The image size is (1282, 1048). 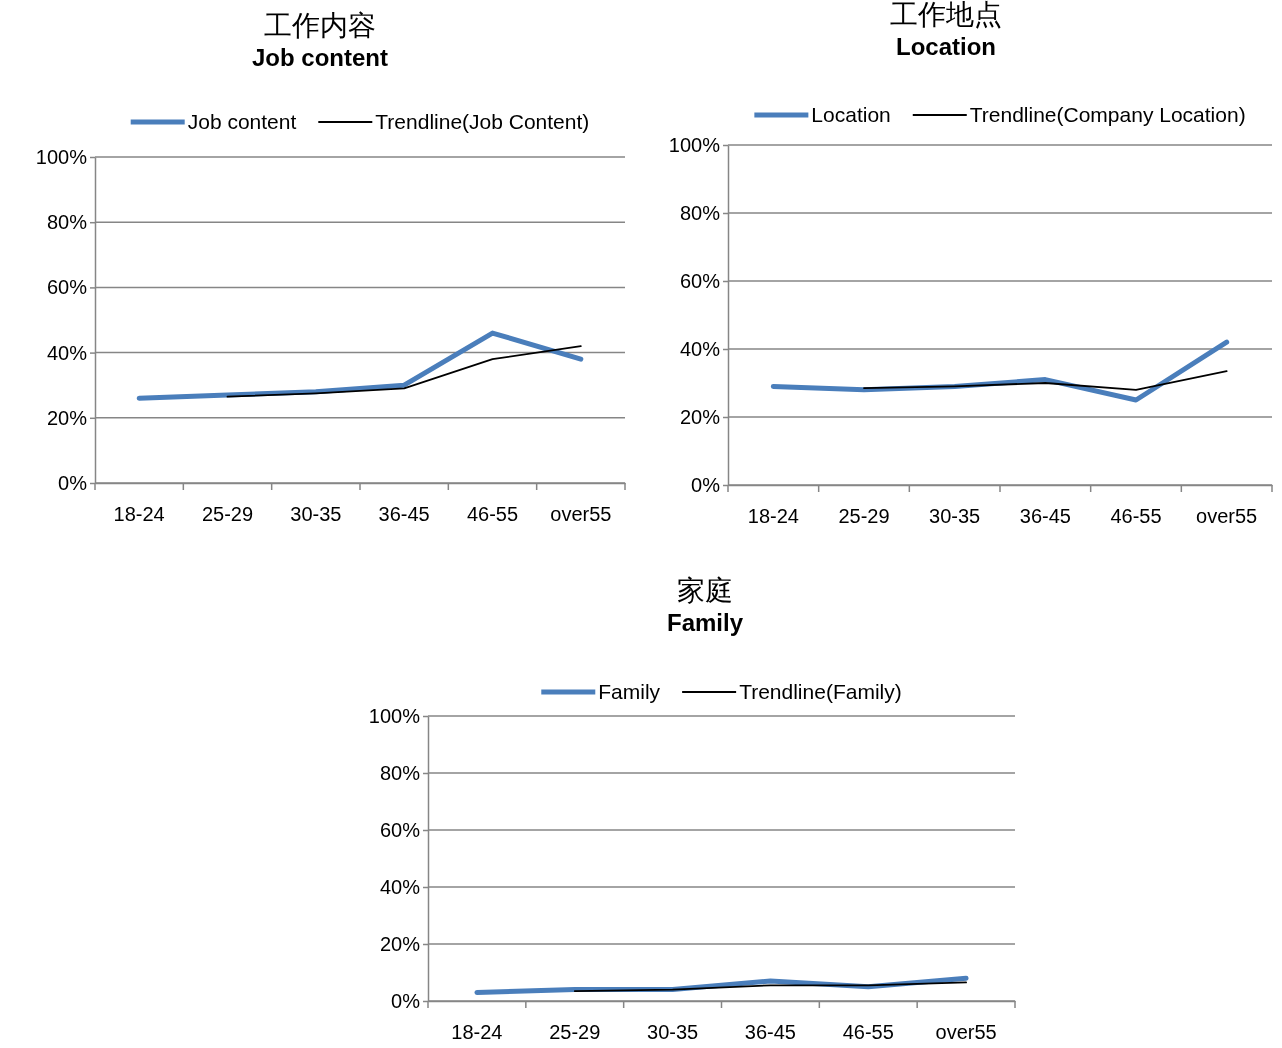 I want to click on legend-label: Trendline(Company Location), so click(x=1107, y=114).